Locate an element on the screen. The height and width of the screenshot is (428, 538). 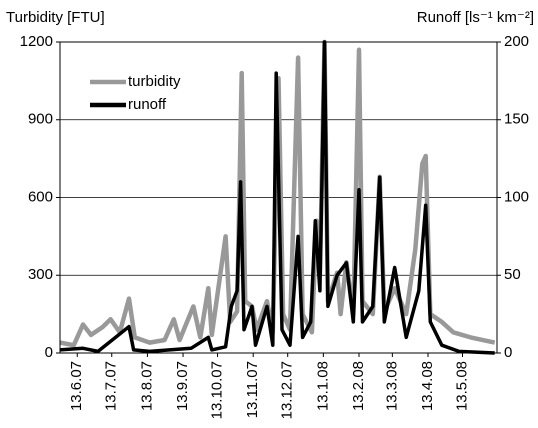
x-tick-label: 13.5.08 is located at coordinates (461, 386).